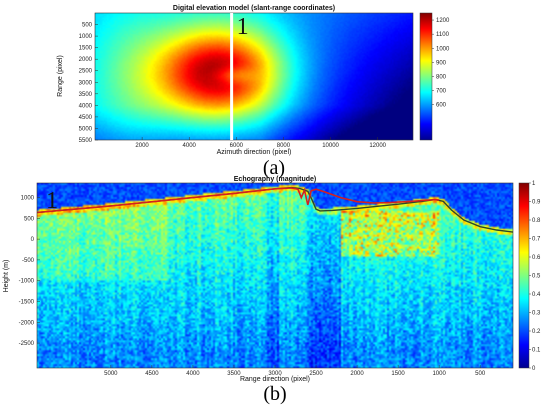 This screenshot has width=550, height=409. What do you see at coordinates (152, 374) in the screenshot?
I see `panel-b-x-tick-label: 4500` at bounding box center [152, 374].